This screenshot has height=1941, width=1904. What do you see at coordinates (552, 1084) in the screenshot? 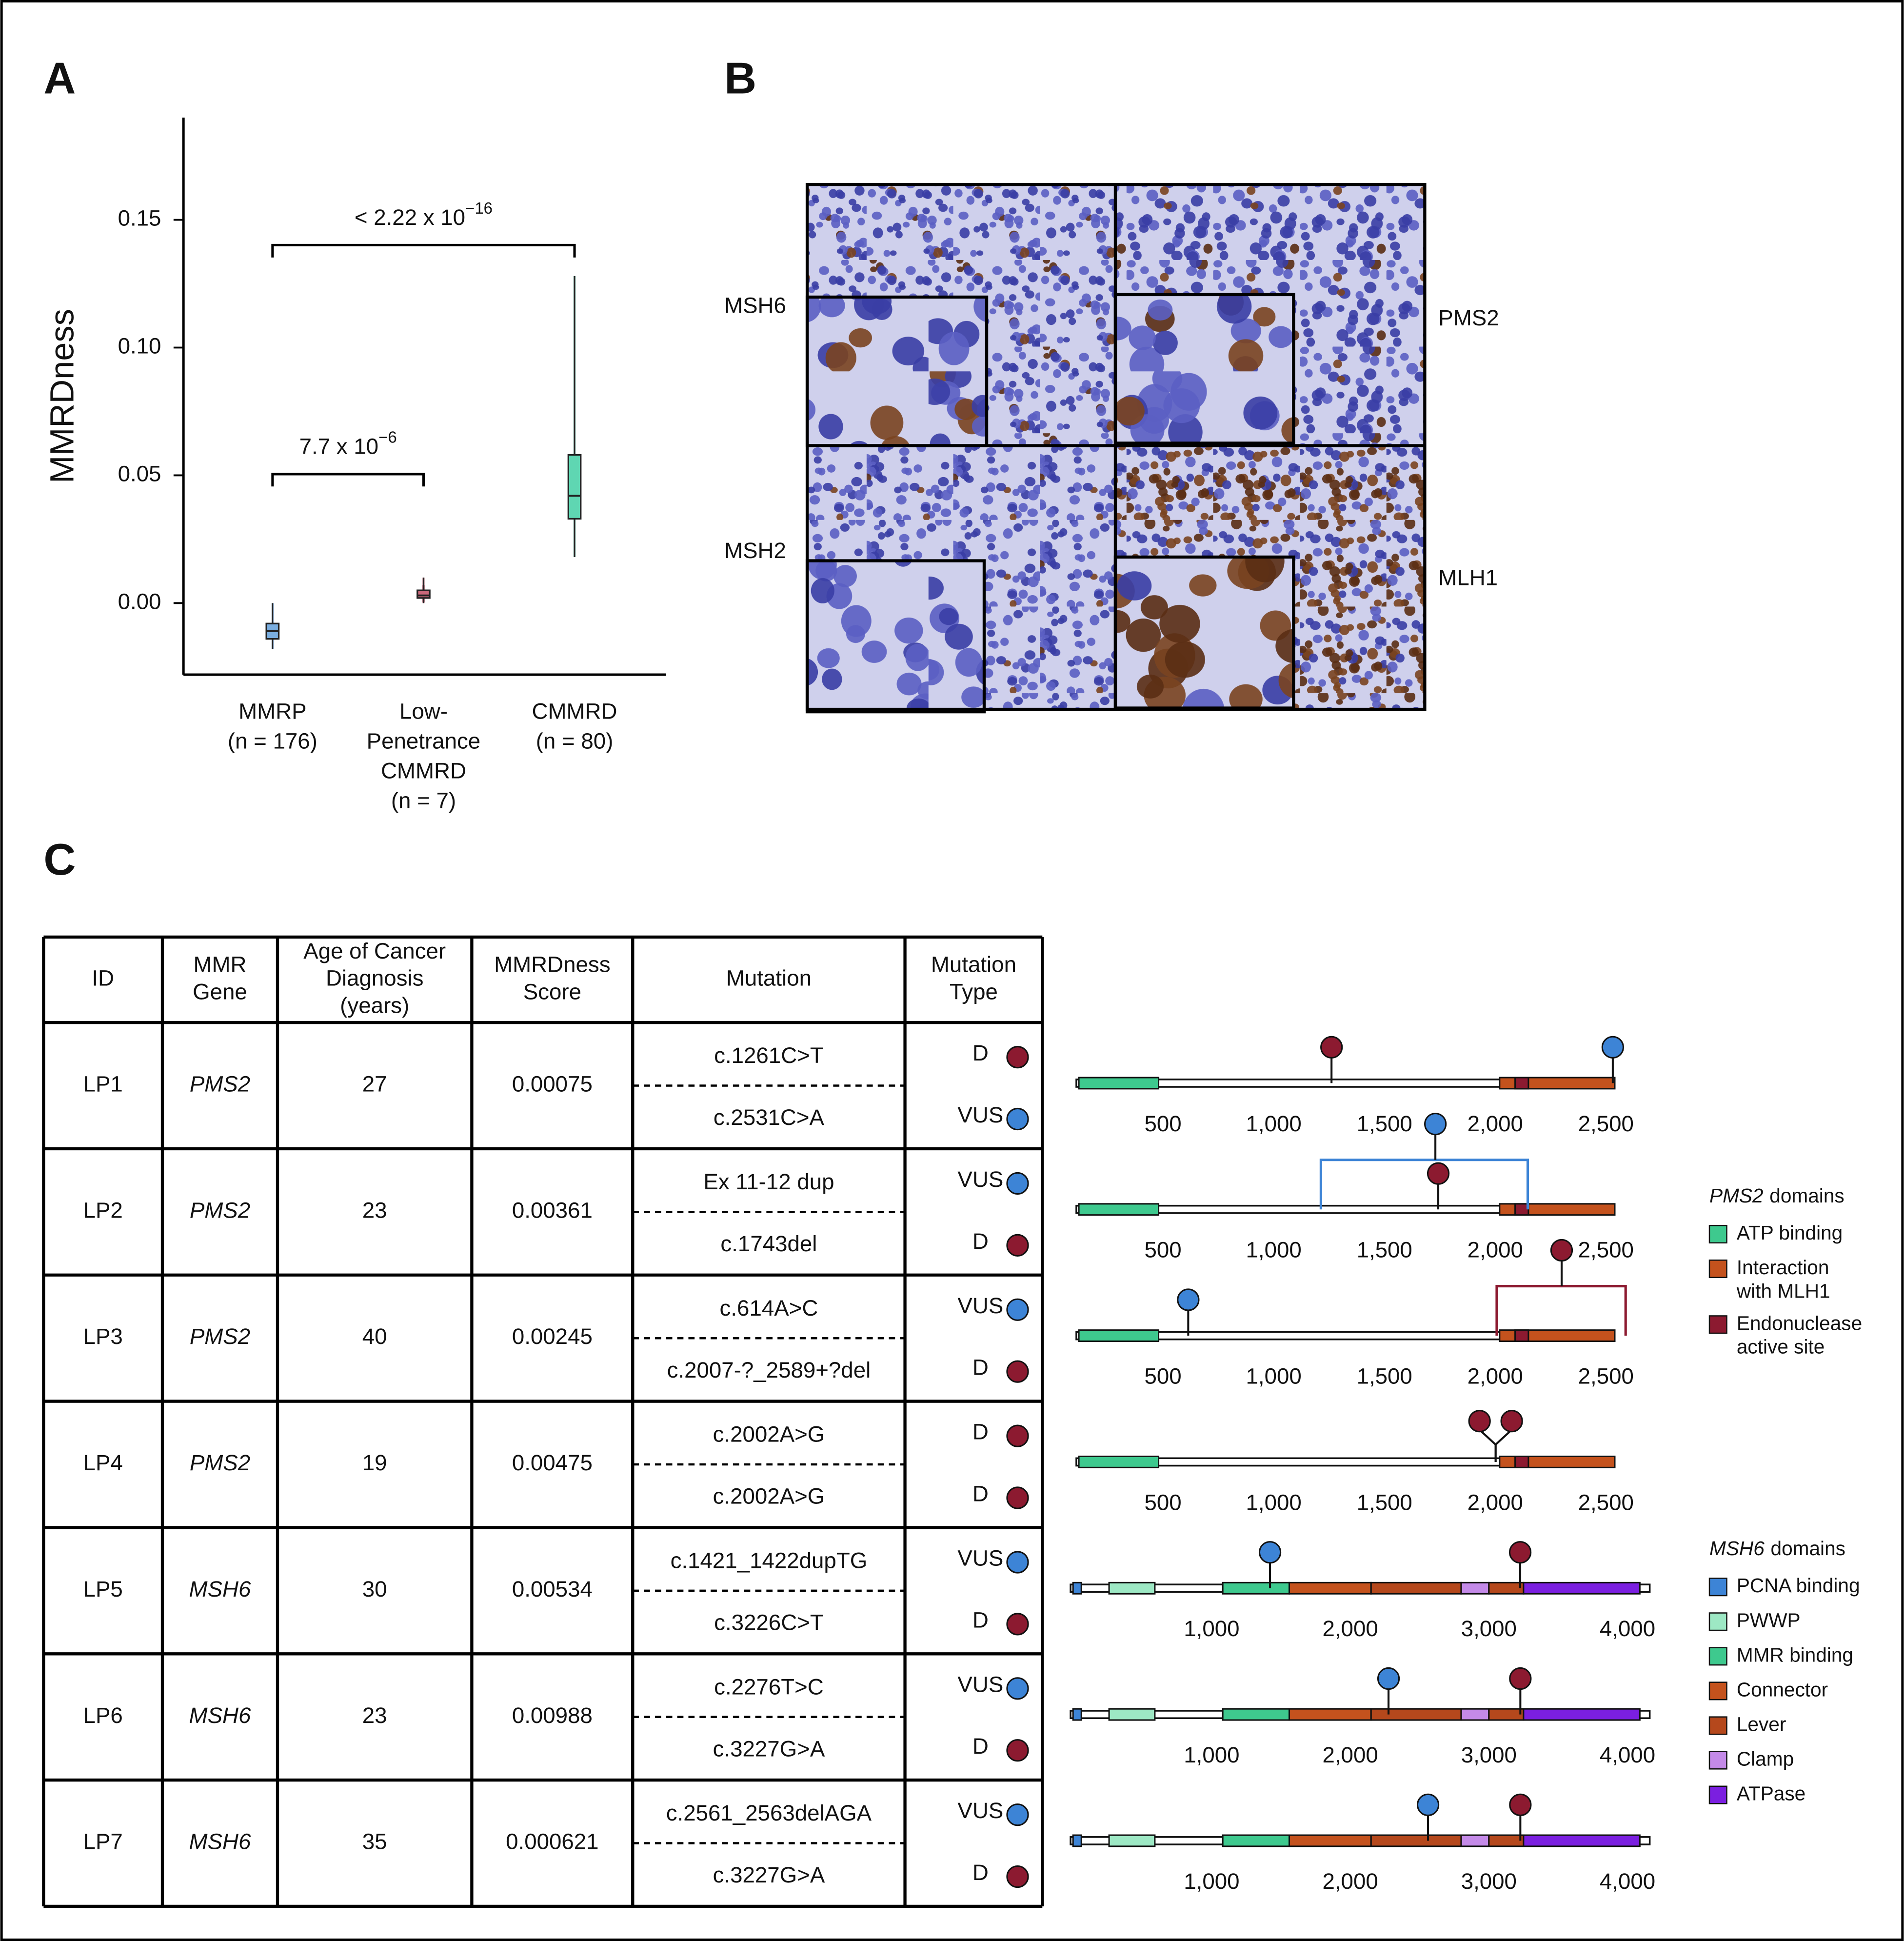
I see `cell-score: 0.00075` at bounding box center [552, 1084].